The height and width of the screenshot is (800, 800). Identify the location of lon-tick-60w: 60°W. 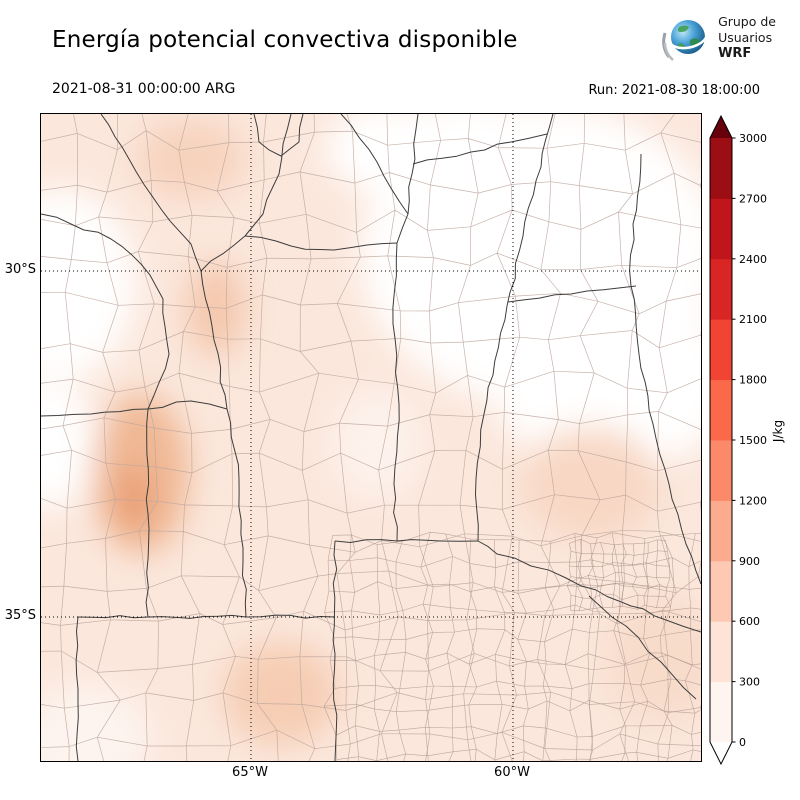
(512, 772).